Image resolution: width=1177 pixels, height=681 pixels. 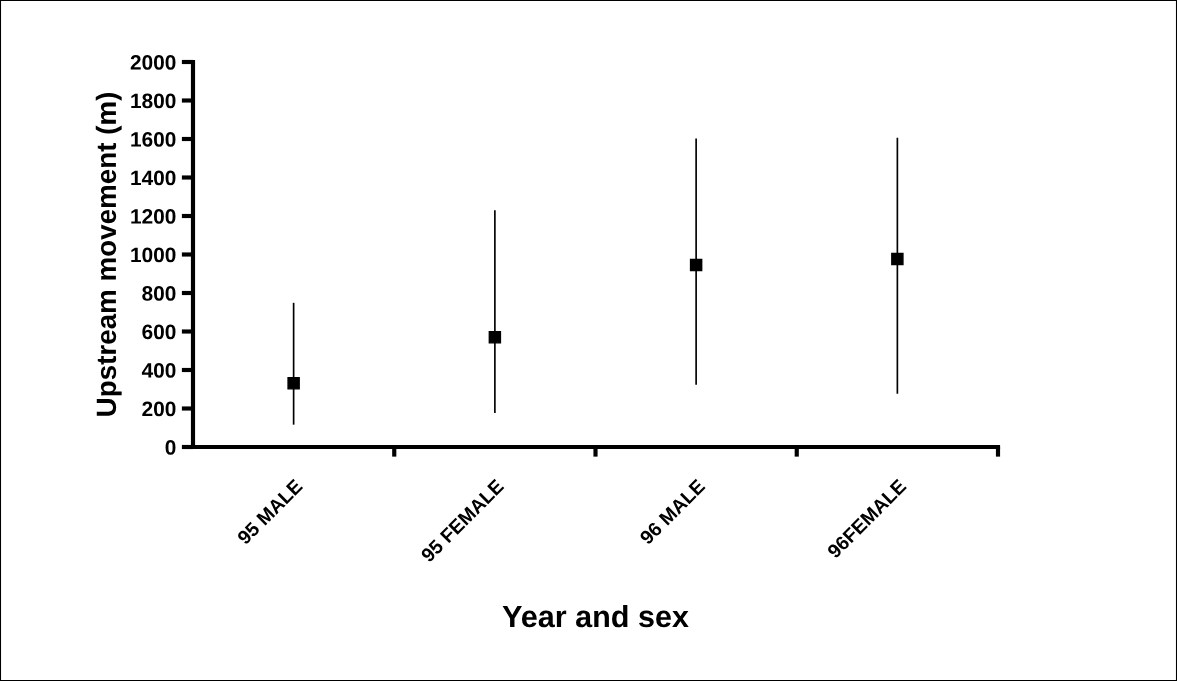 What do you see at coordinates (170, 447) in the screenshot?
I see `y-tick-label: 0` at bounding box center [170, 447].